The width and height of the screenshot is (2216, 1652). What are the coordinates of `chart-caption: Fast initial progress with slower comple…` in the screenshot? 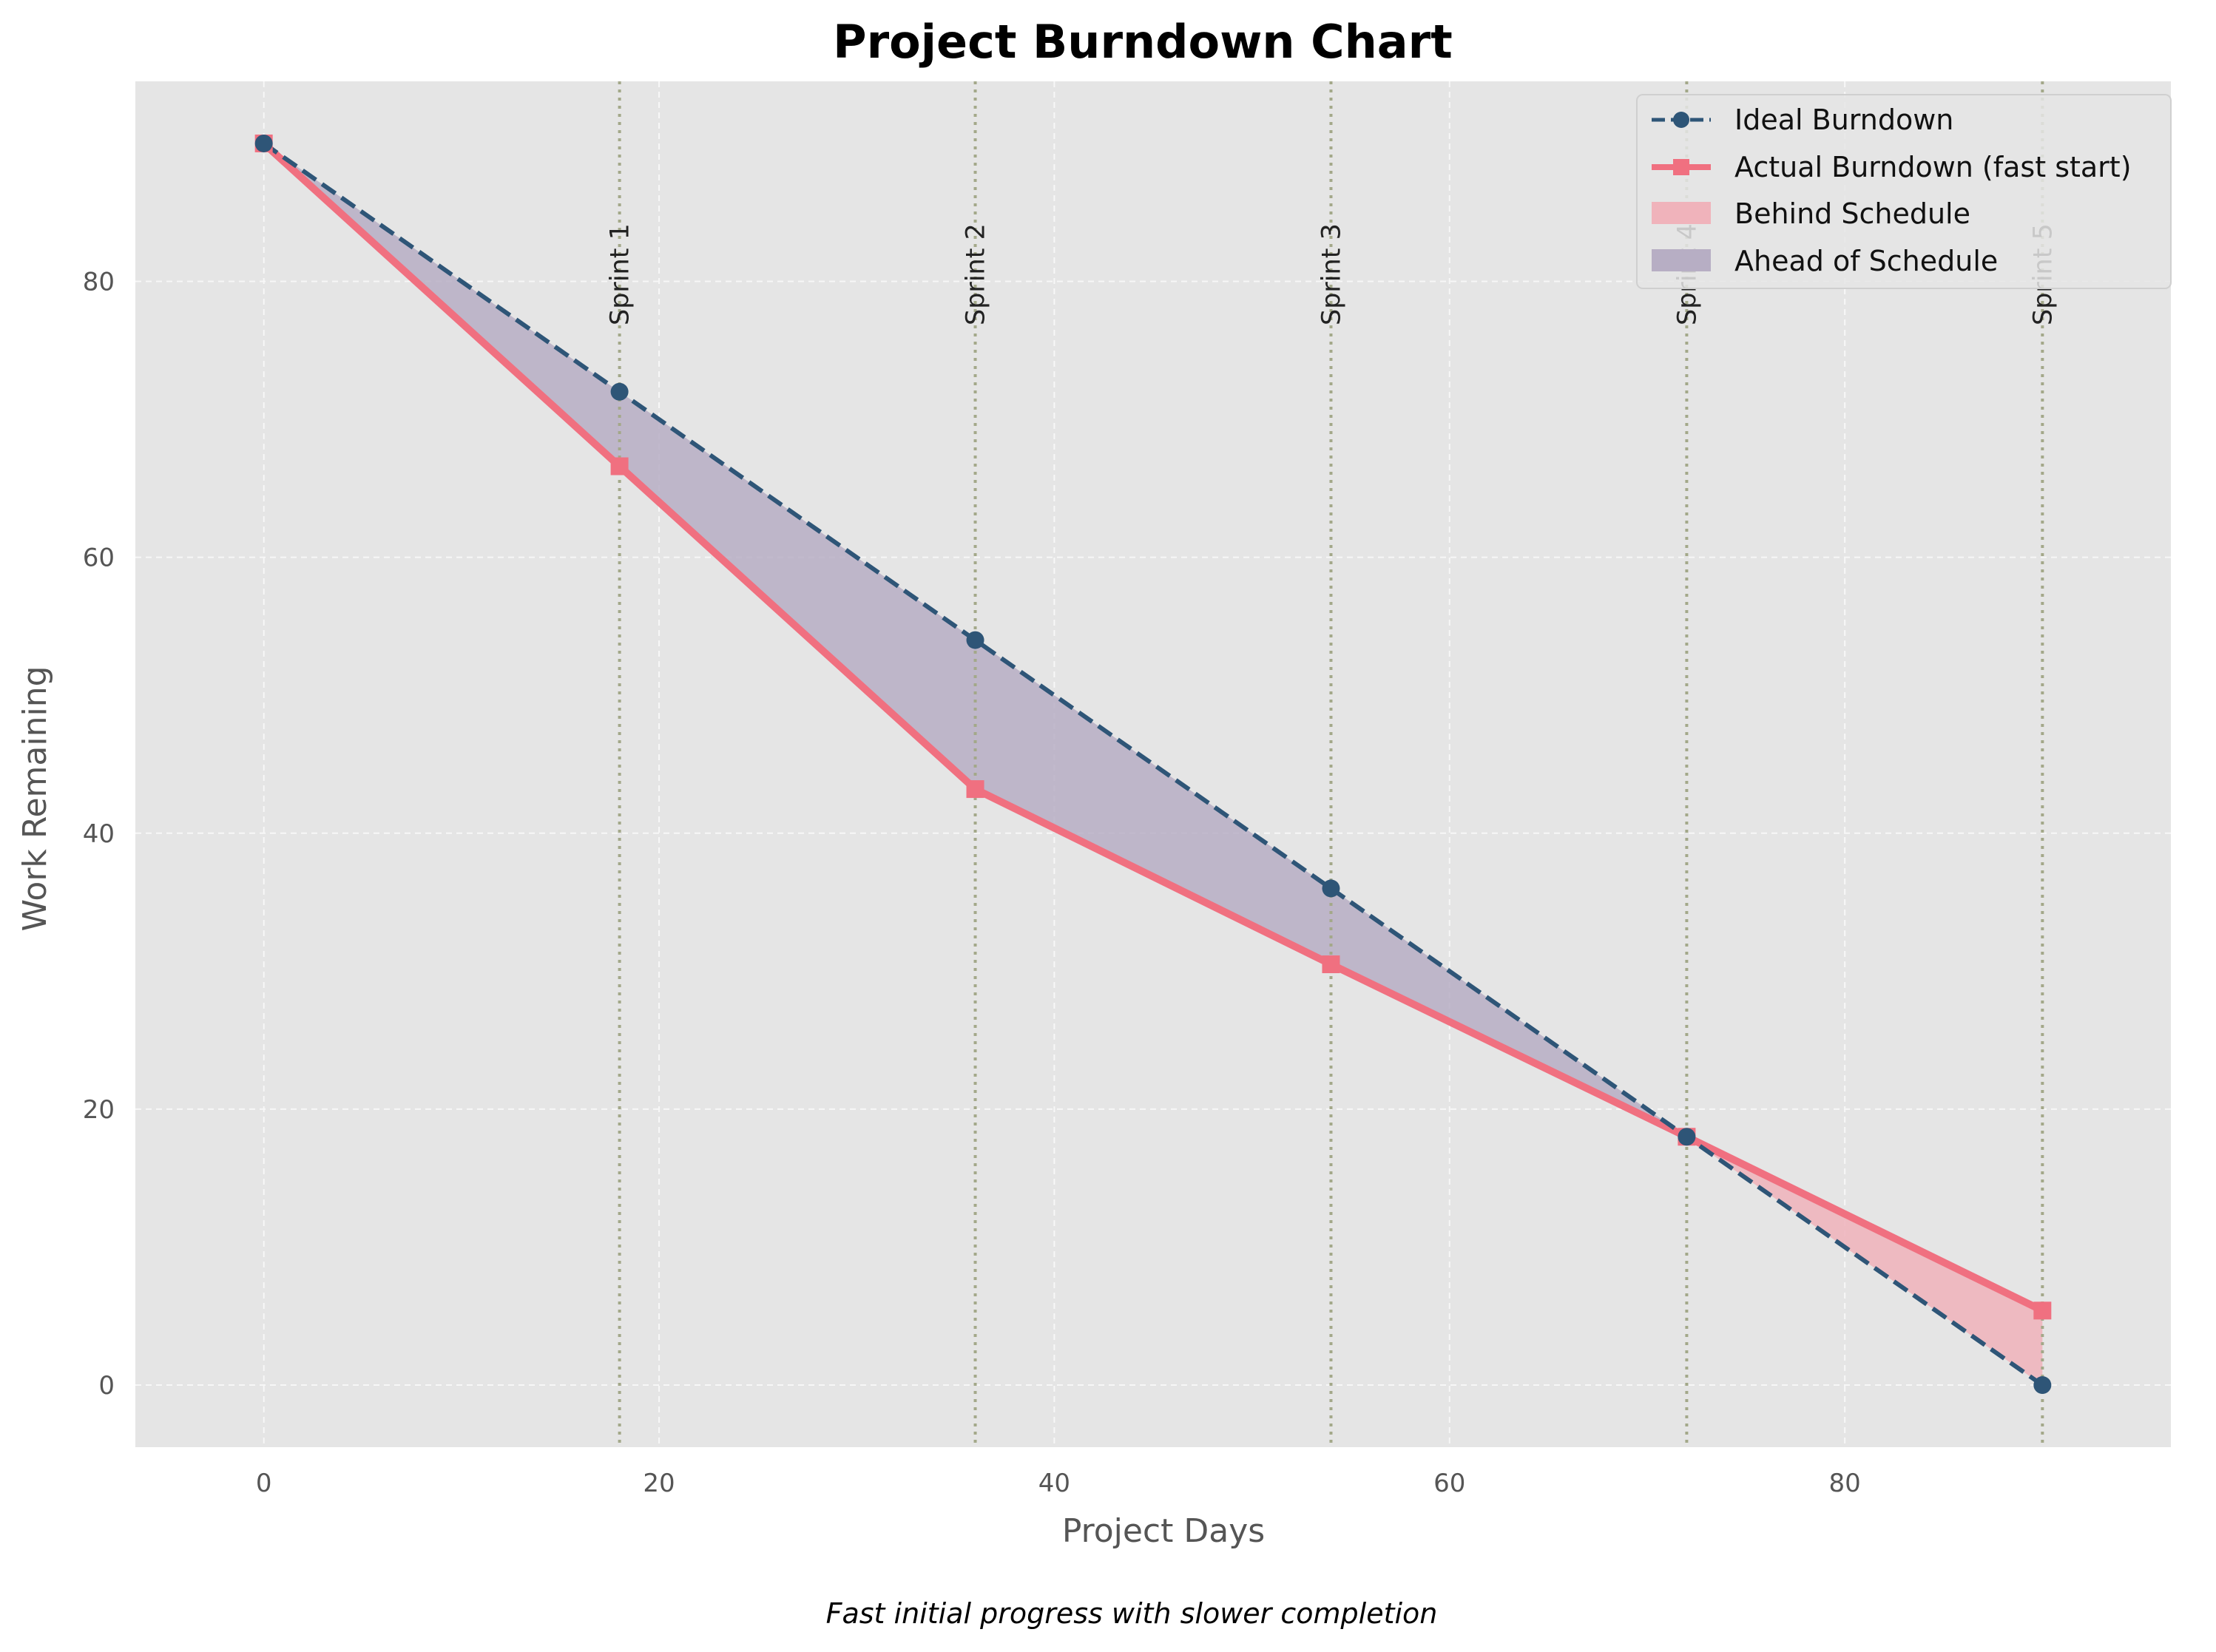 It's located at (1132, 1613).